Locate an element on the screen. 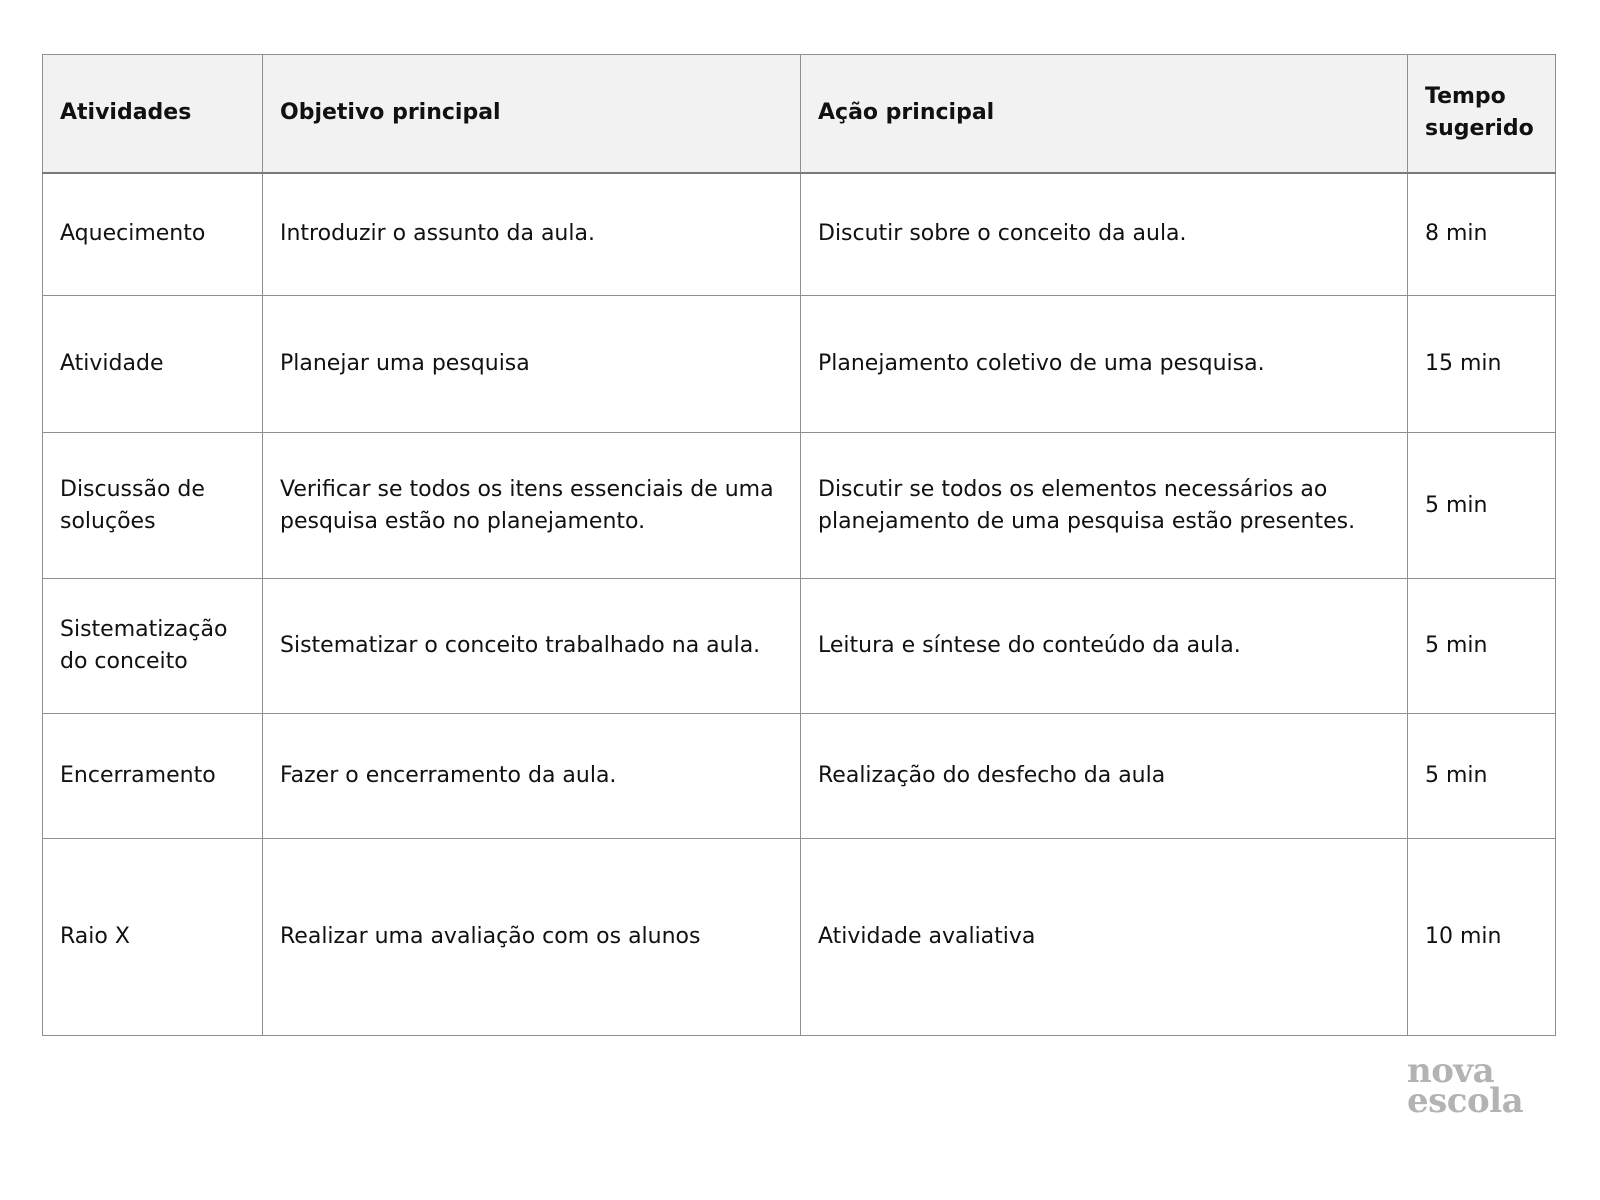 Image resolution: width=1600 pixels, height=1200 pixels. nova-escola-logo: nova escola is located at coordinates (1465, 1086).